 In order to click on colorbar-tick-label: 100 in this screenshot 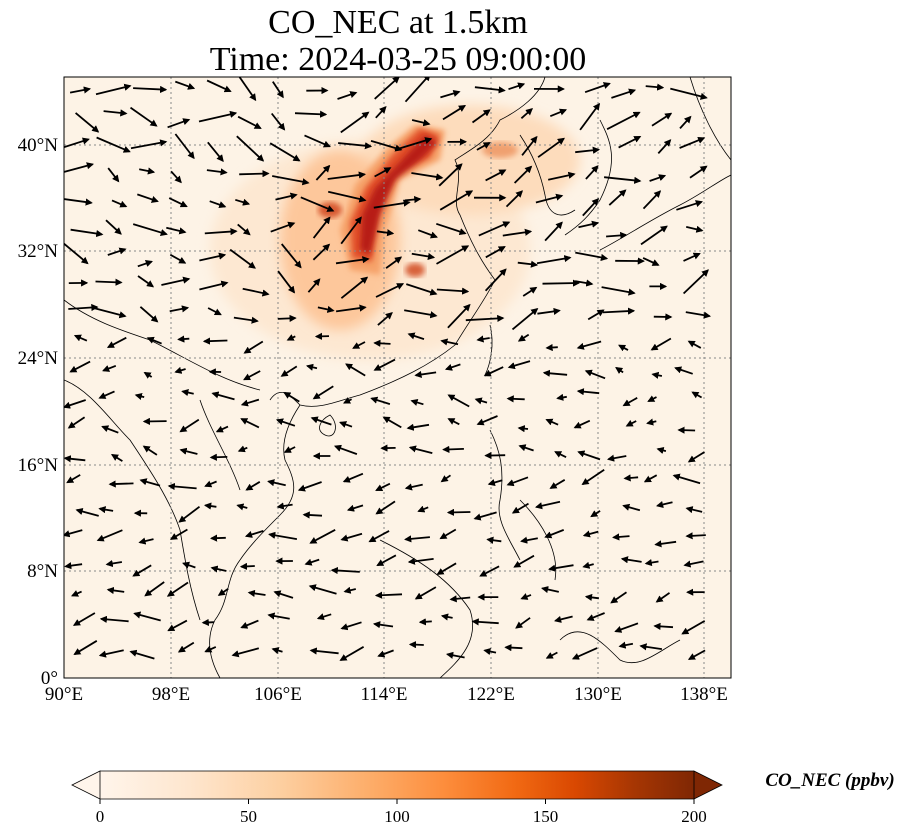, I will do `click(397, 816)`.